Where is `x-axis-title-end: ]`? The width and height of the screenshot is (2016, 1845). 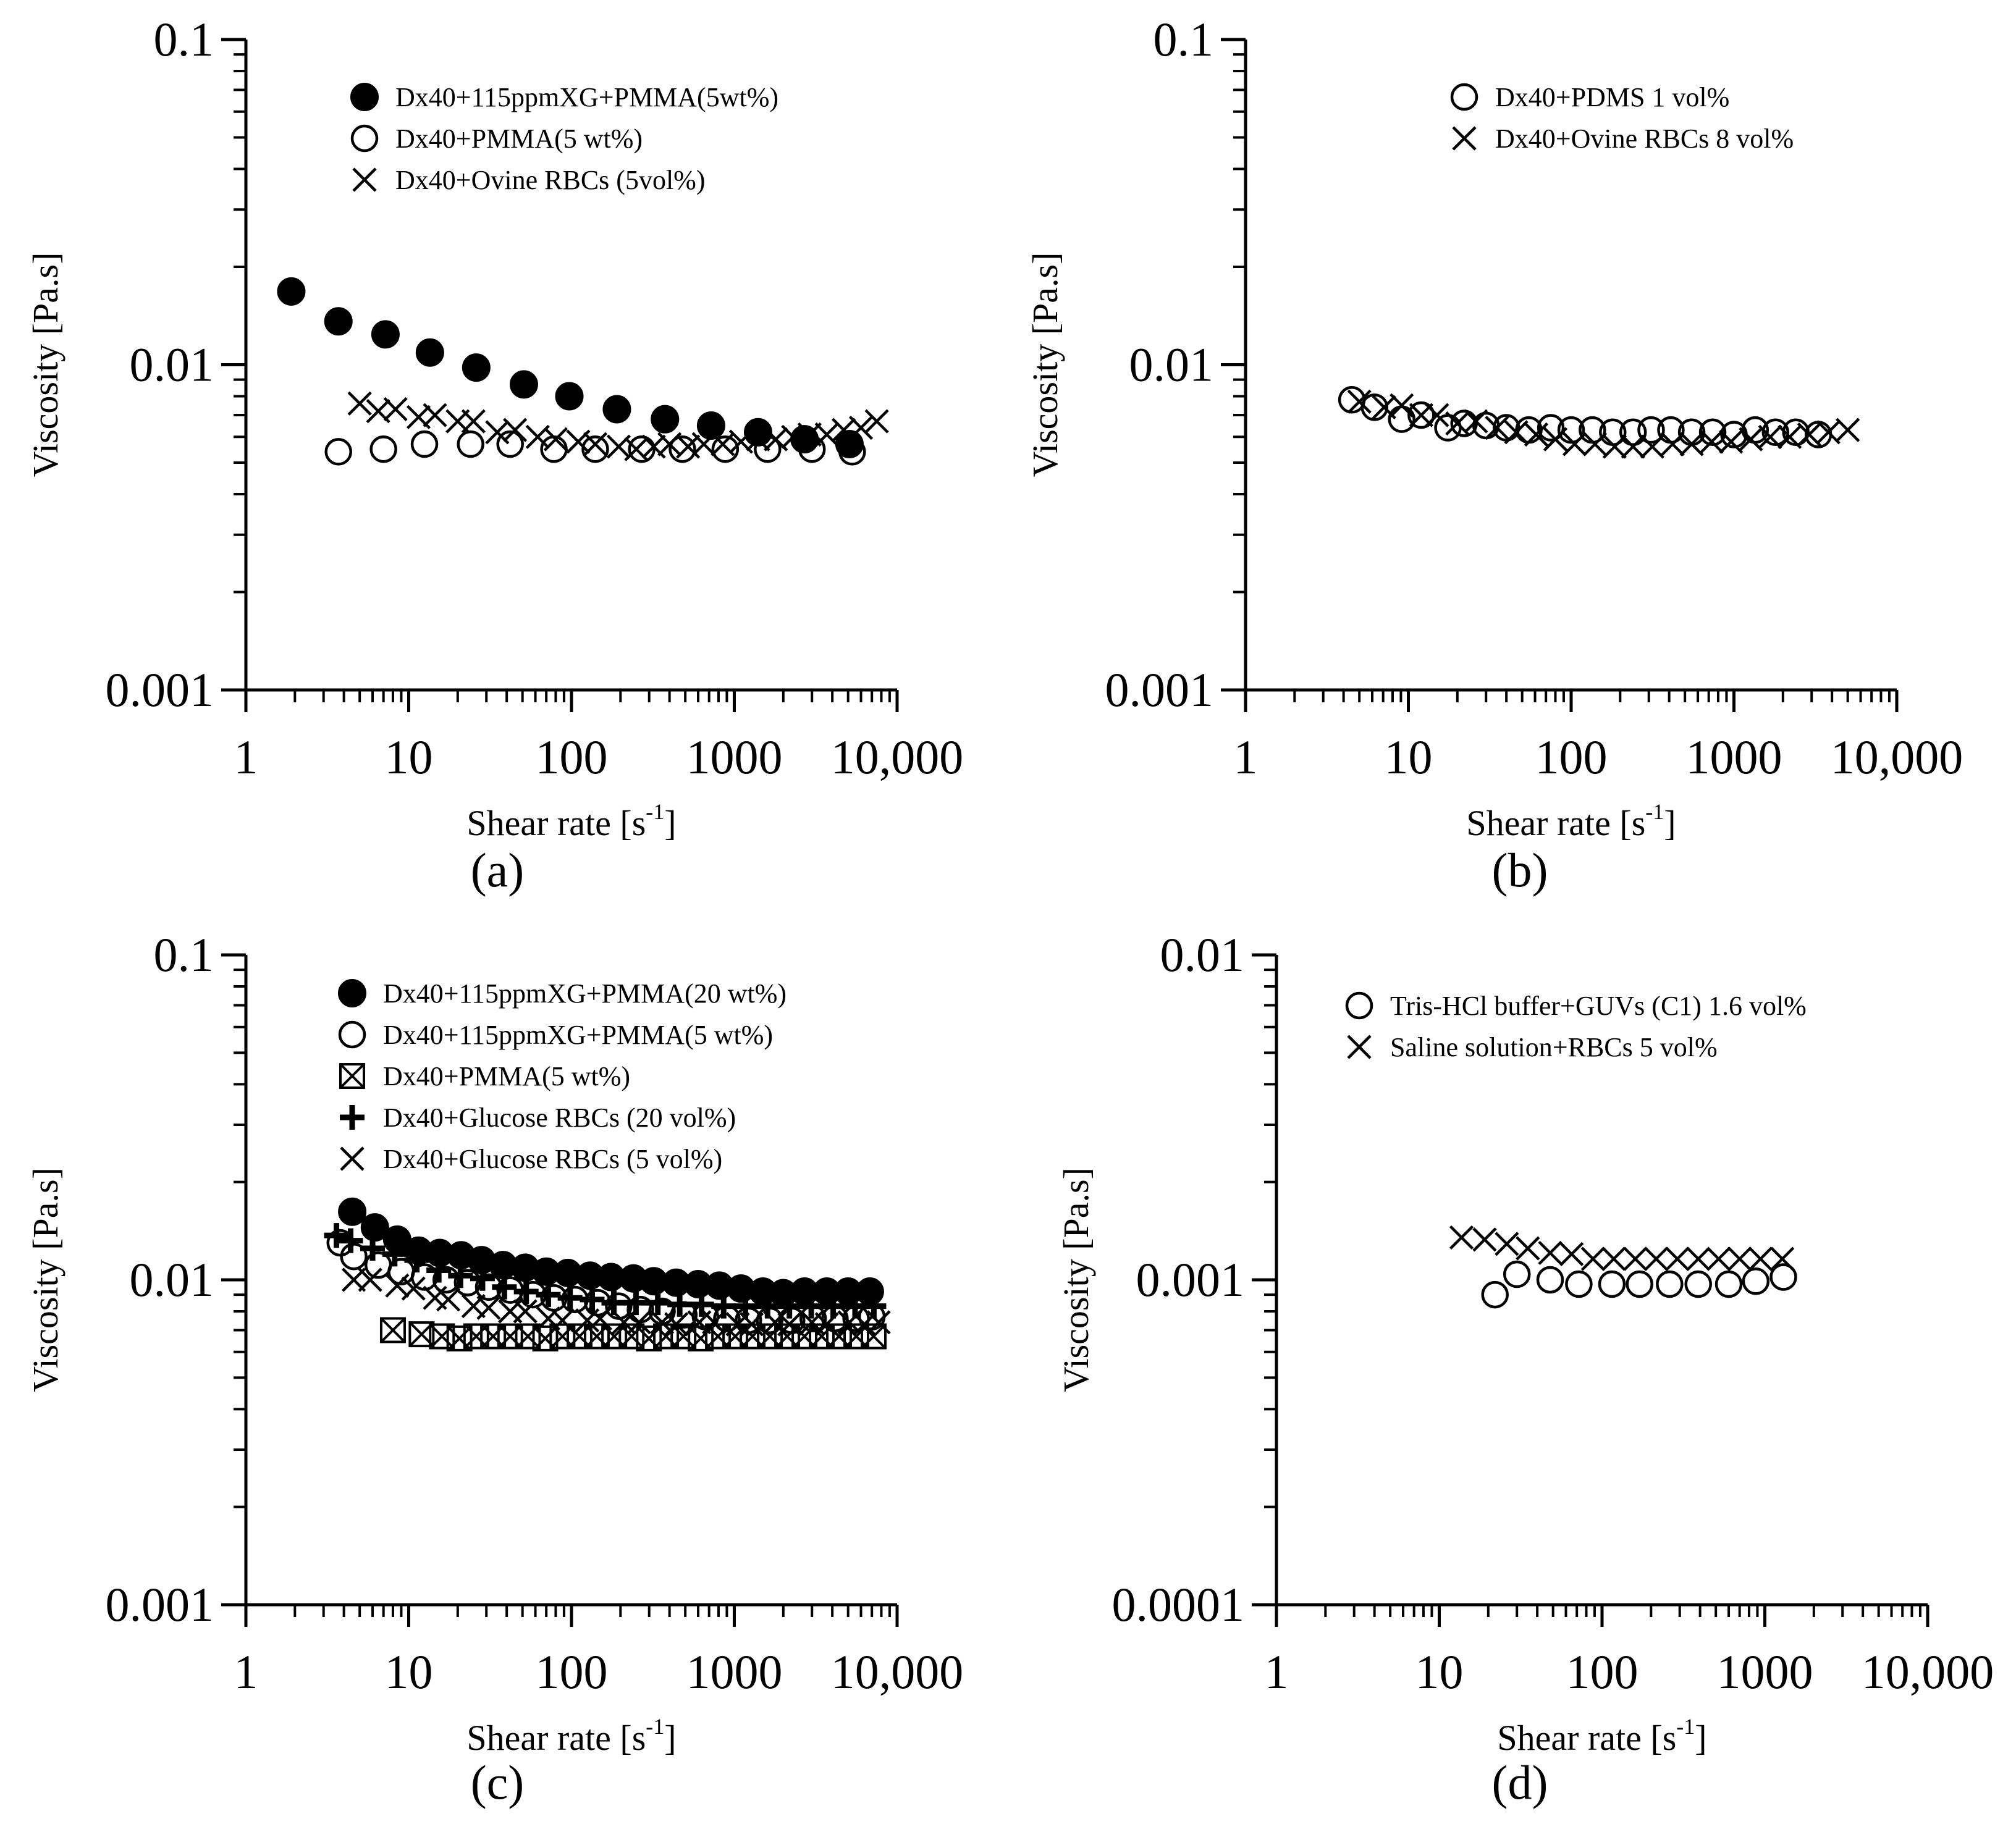 x-axis-title-end: ] is located at coordinates (1700, 1738).